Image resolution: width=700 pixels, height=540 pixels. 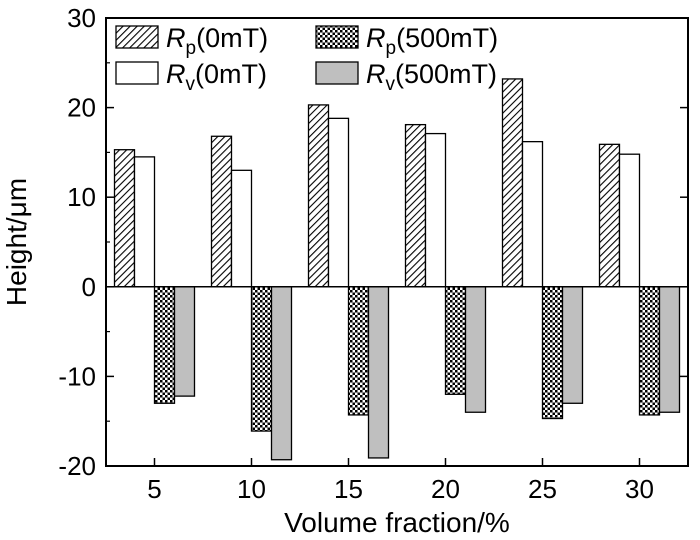 I want to click on legend: Rp(0mT)Rv(0mT) Rp(500mT)Rv(500mT), so click(x=306, y=59).